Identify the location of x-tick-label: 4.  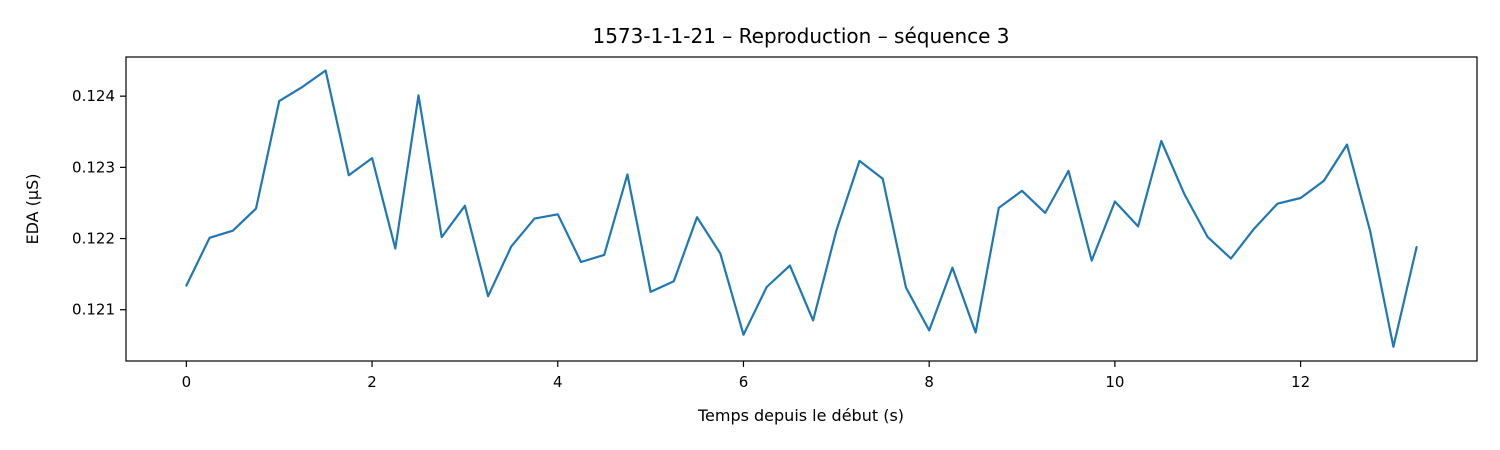
(558, 382).